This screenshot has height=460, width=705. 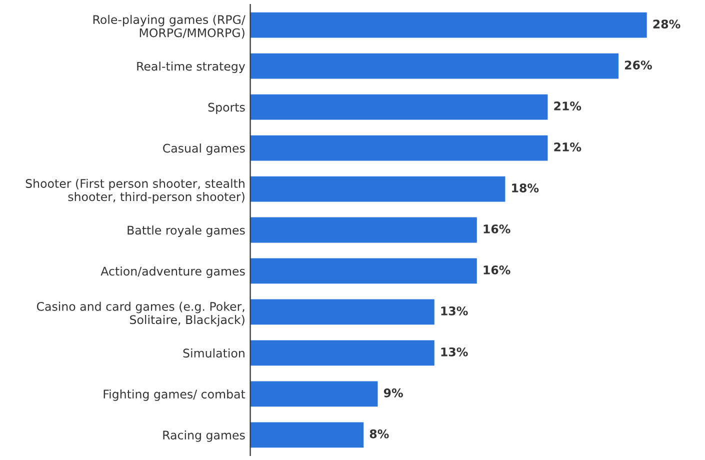 What do you see at coordinates (666, 24) in the screenshot?
I see `data-label: 28%` at bounding box center [666, 24].